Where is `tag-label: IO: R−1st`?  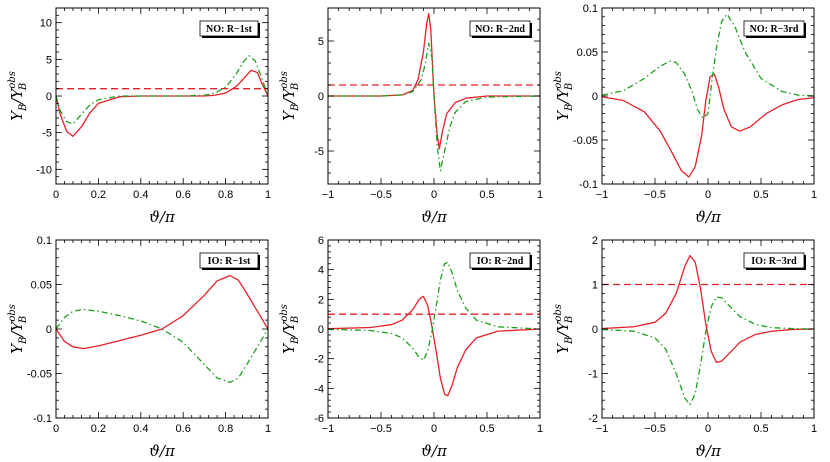
tag-label: IO: R−1st is located at coordinates (229, 261).